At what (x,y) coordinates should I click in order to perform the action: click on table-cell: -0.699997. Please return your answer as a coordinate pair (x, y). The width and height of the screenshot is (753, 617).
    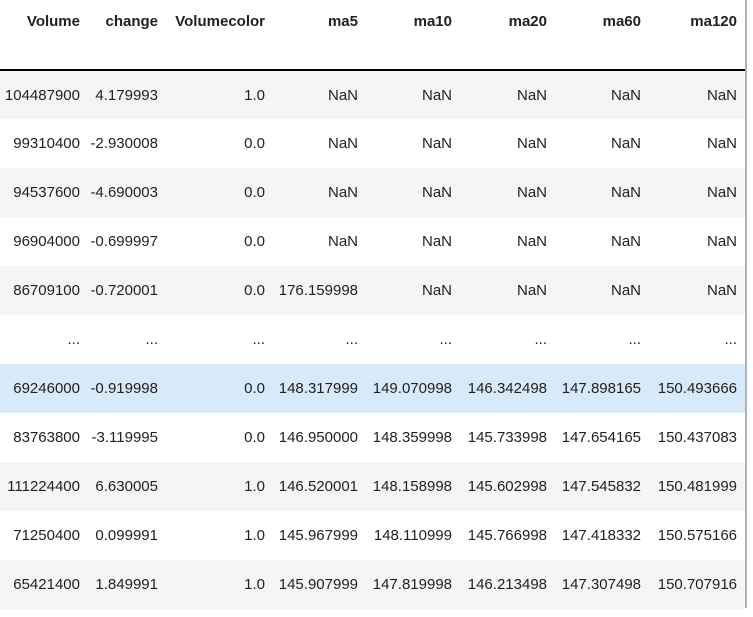
    Looking at the image, I should click on (124, 241).